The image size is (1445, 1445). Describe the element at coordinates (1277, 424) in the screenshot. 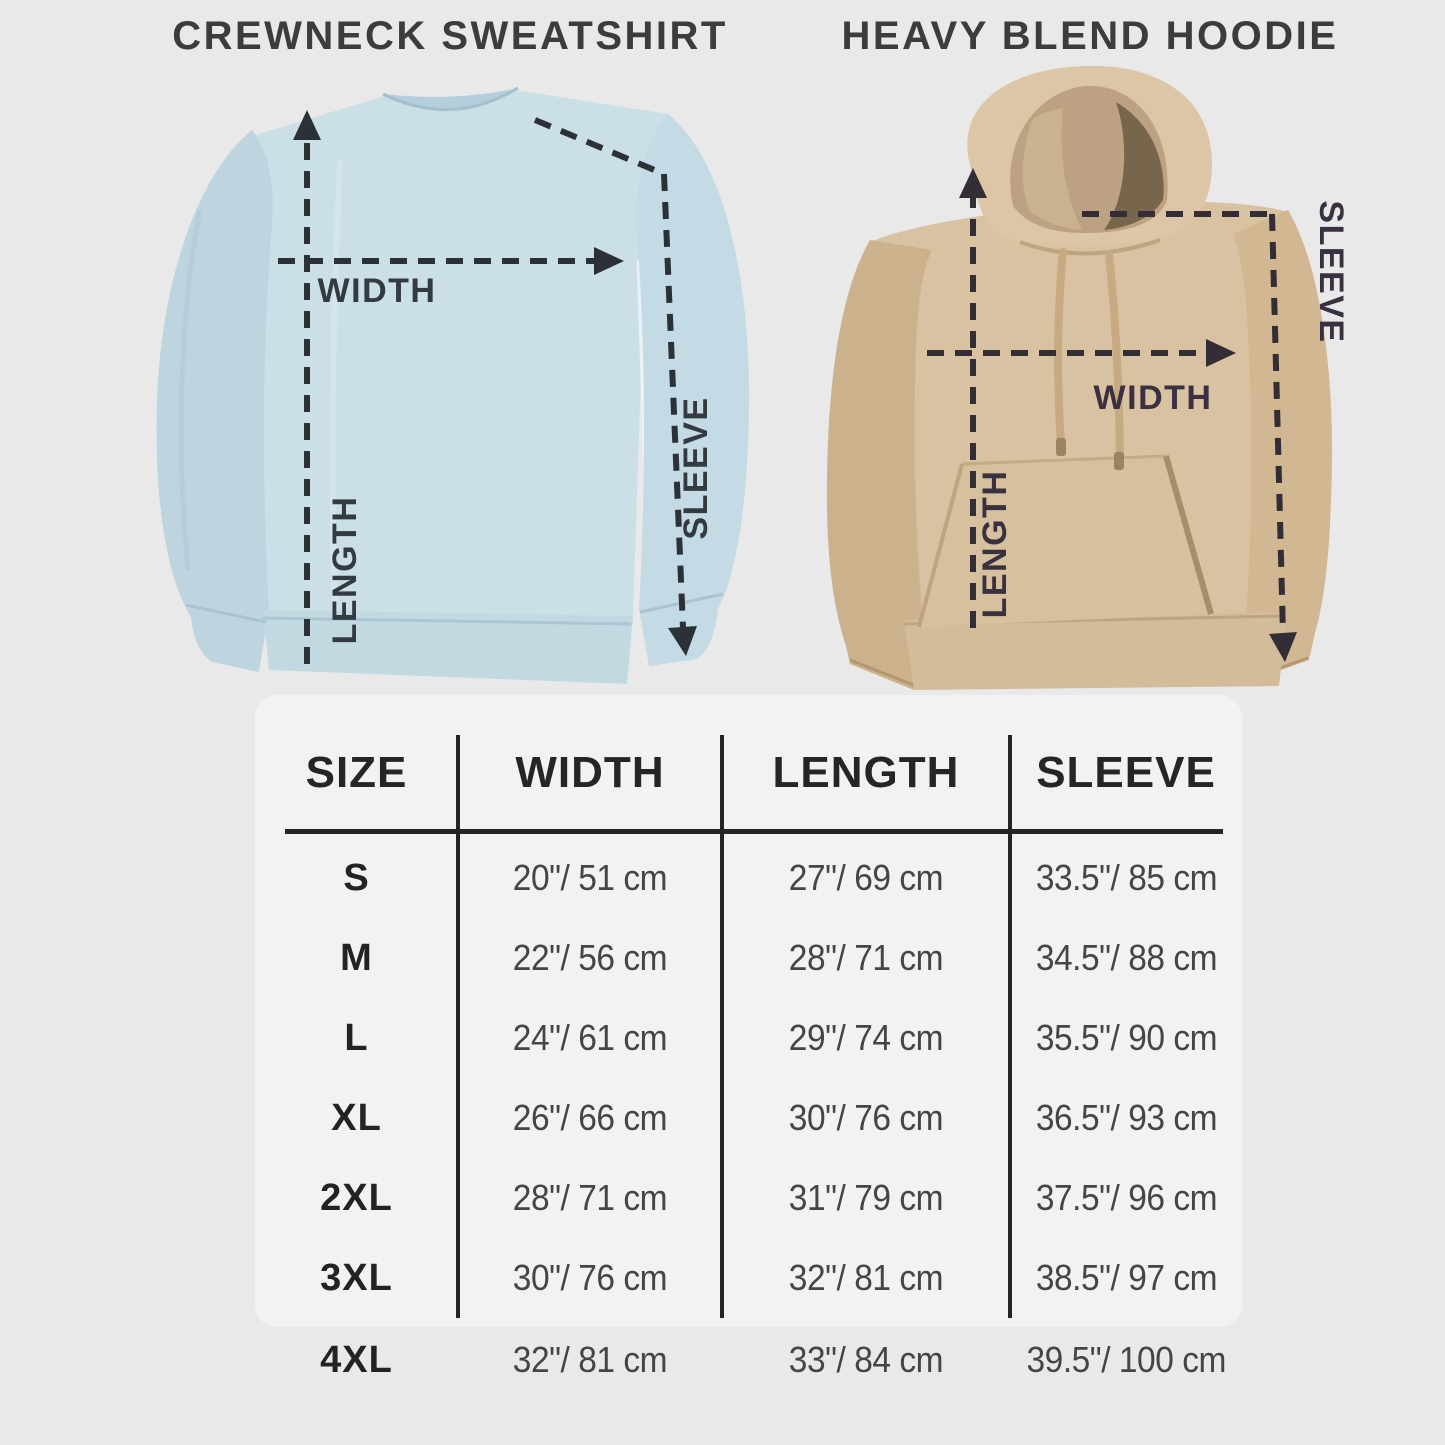

I see `hoodie-sleeve-arrow-line` at that location.